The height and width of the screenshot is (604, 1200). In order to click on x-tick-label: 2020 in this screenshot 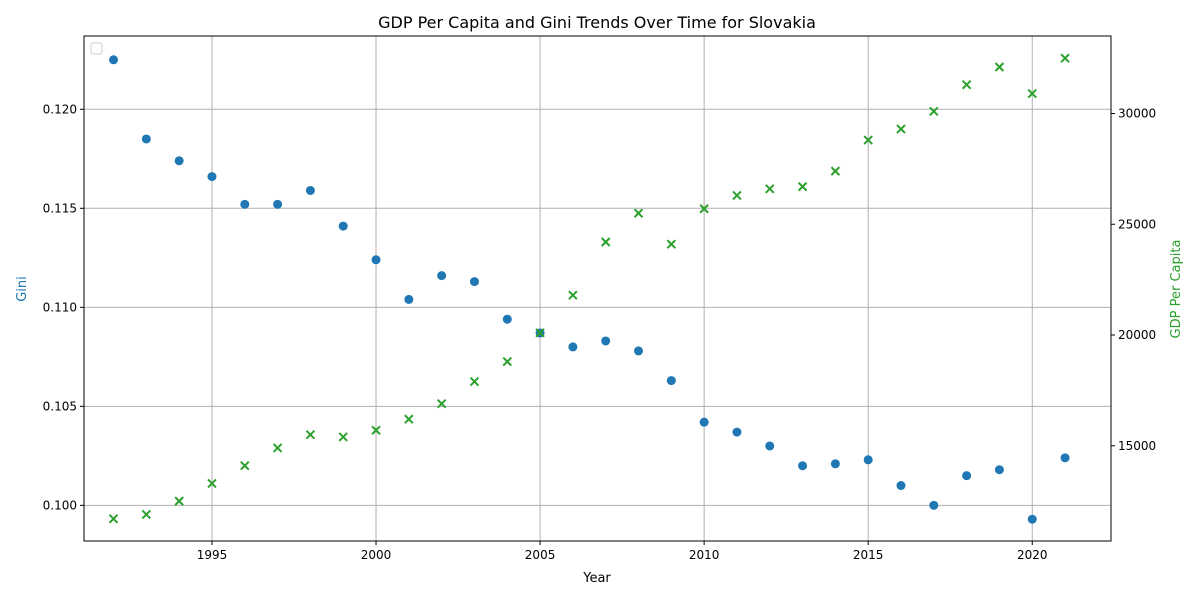, I will do `click(1032, 555)`.